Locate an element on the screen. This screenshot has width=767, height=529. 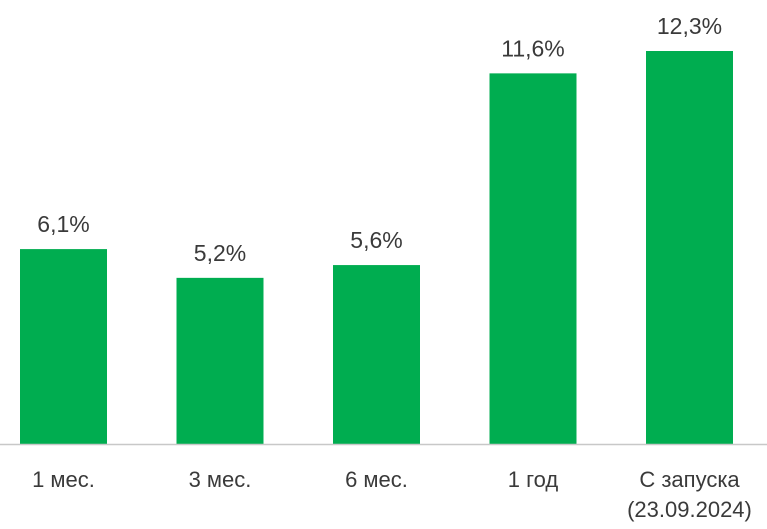
x-tick-label-1-line-0: 3 мес. is located at coordinates (220, 479).